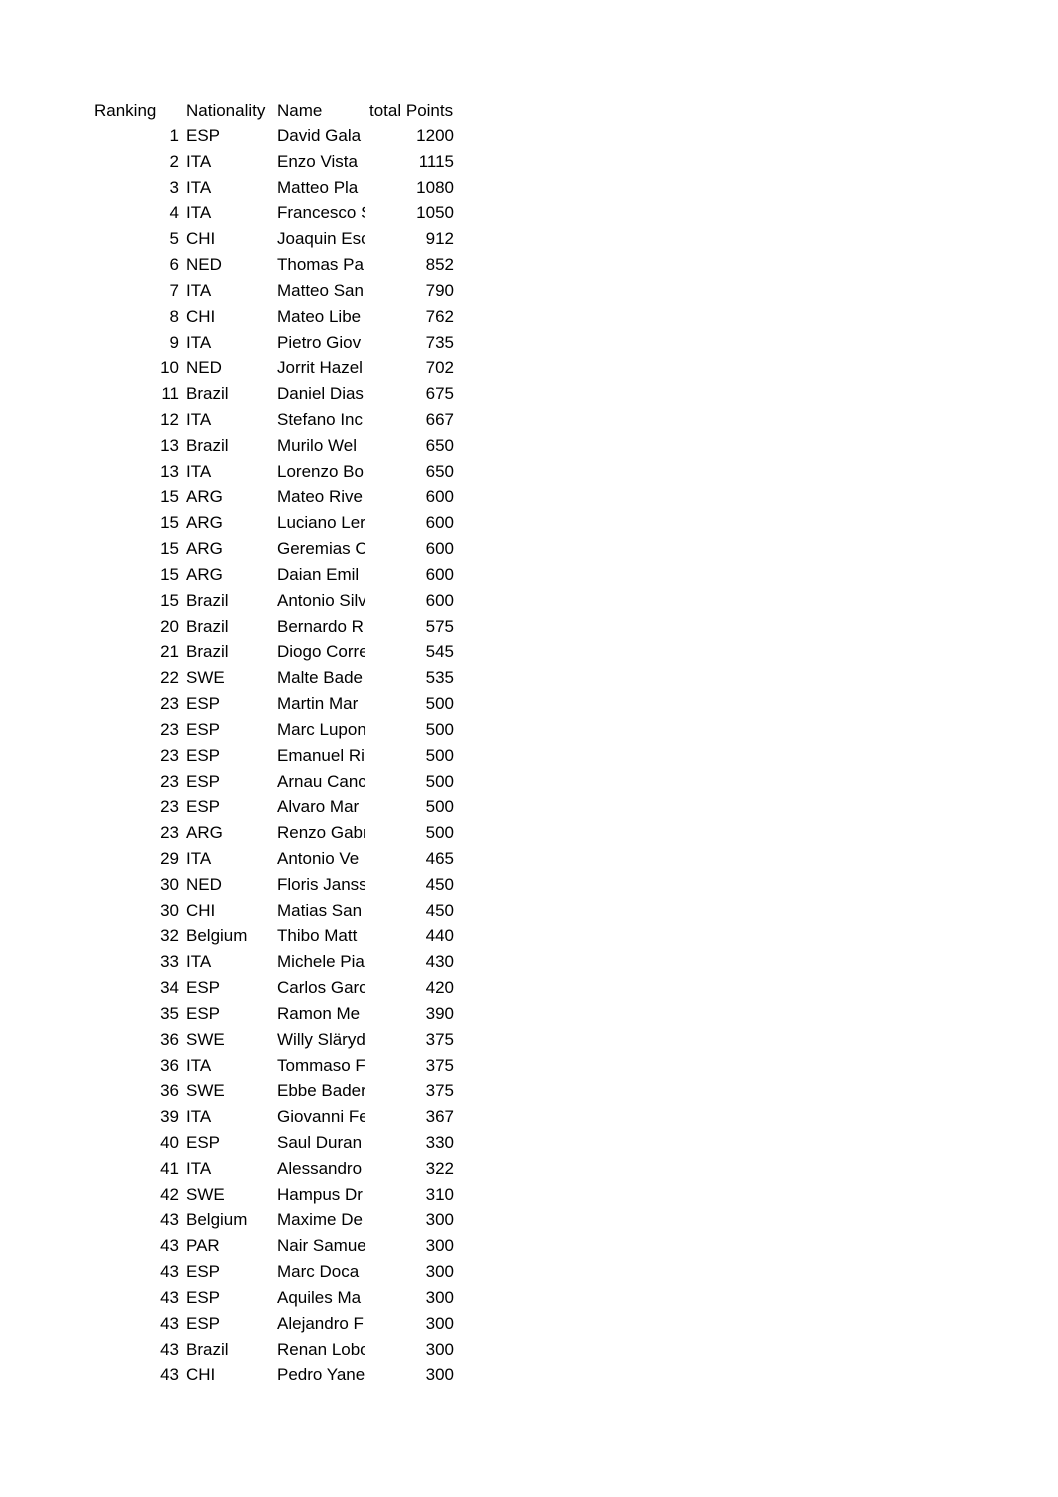  Describe the element at coordinates (321, 962) in the screenshot. I see `cell-name: Michele Pia` at that location.